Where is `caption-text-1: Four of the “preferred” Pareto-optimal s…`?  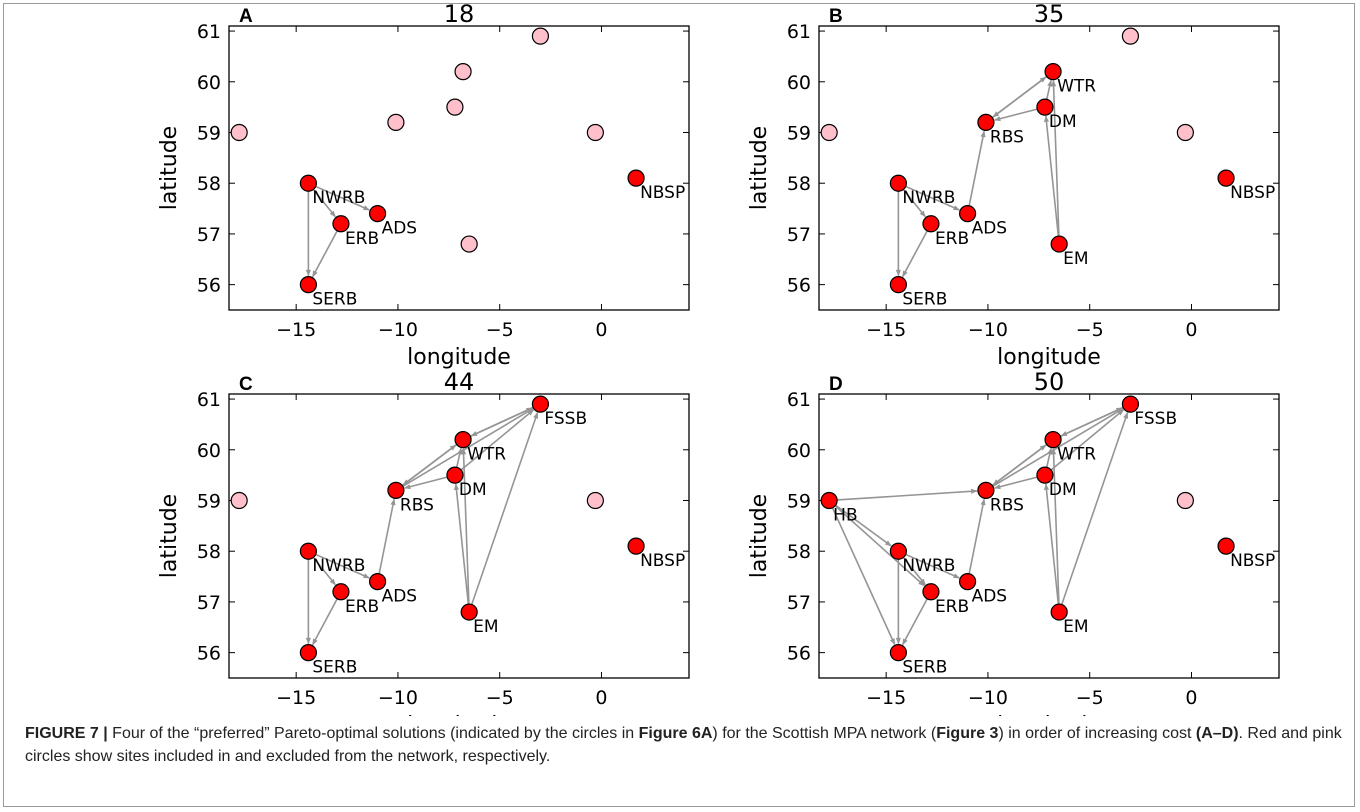
caption-text-1: Four of the “preferred” Pareto-optimal s… is located at coordinates (373, 733).